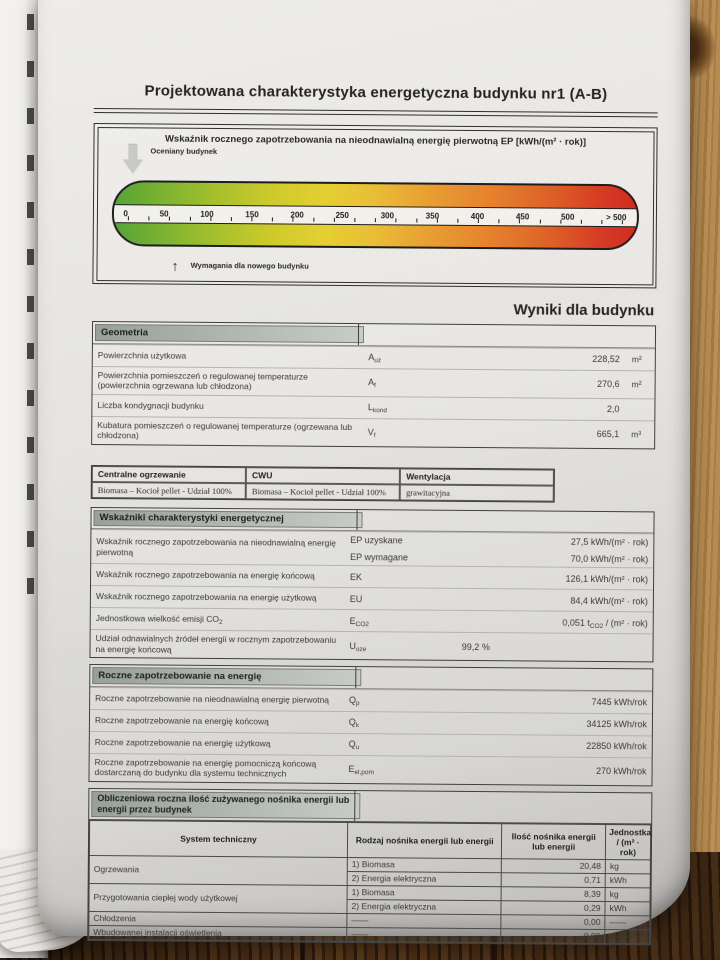  Describe the element at coordinates (609, 542) in the screenshot. I see `row-value: 27,5 kWh/(m² · rok)` at that location.